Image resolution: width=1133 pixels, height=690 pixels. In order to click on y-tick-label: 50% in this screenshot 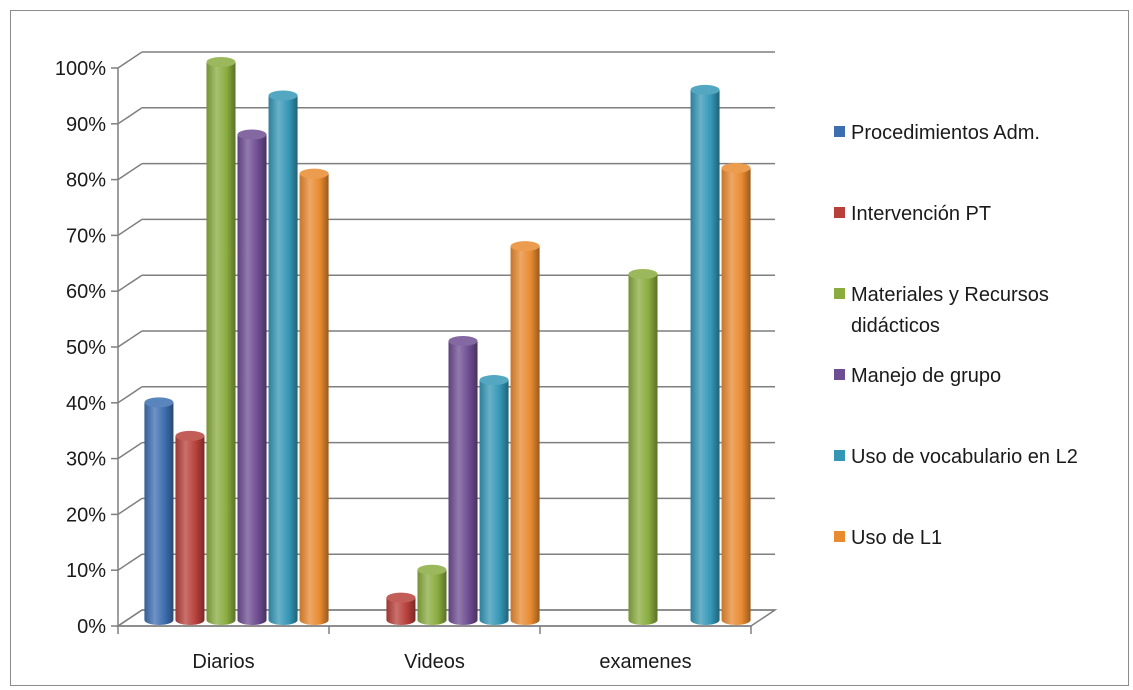, I will do `click(86, 348)`.